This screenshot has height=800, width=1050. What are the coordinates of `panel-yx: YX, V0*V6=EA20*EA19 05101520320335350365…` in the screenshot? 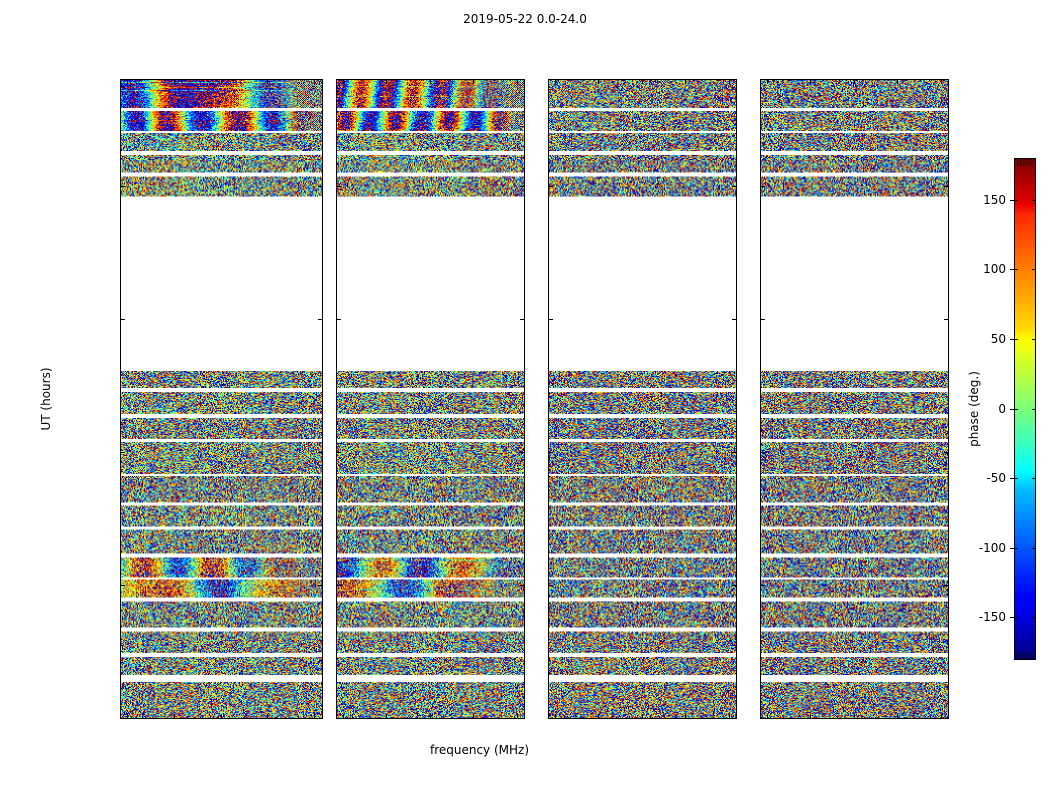 It's located at (854, 399).